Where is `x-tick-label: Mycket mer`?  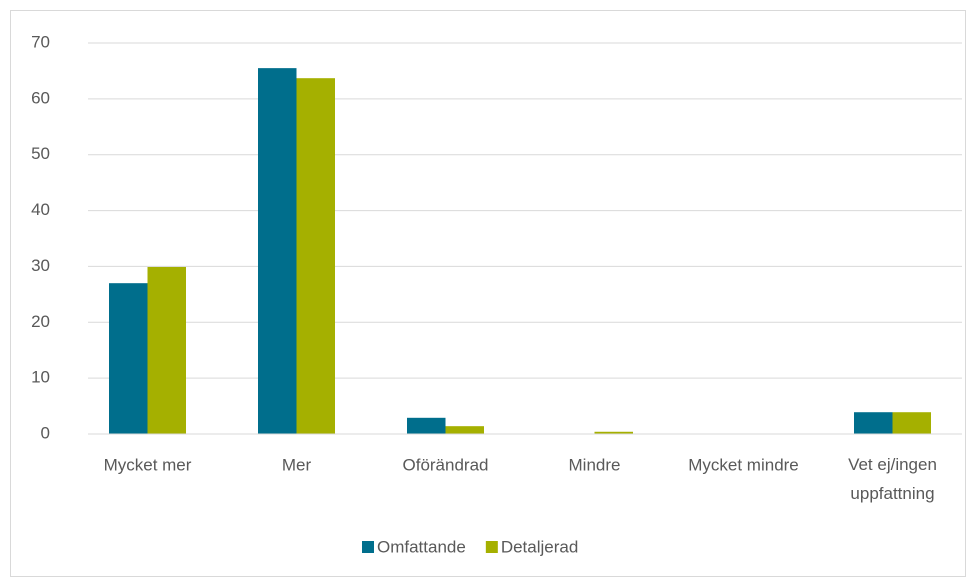 x-tick-label: Mycket mer is located at coordinates (148, 464).